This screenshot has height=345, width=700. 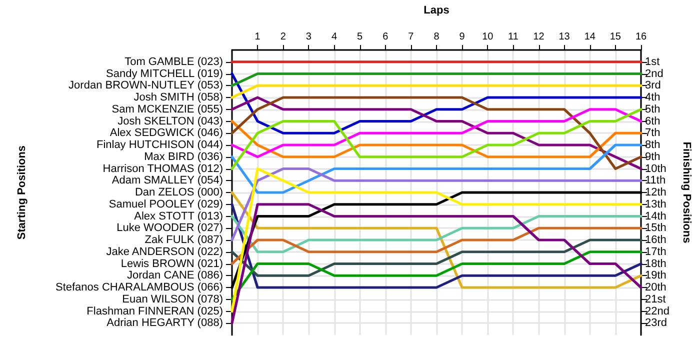 What do you see at coordinates (641, 37) in the screenshot?
I see `x-tick-label: 16` at bounding box center [641, 37].